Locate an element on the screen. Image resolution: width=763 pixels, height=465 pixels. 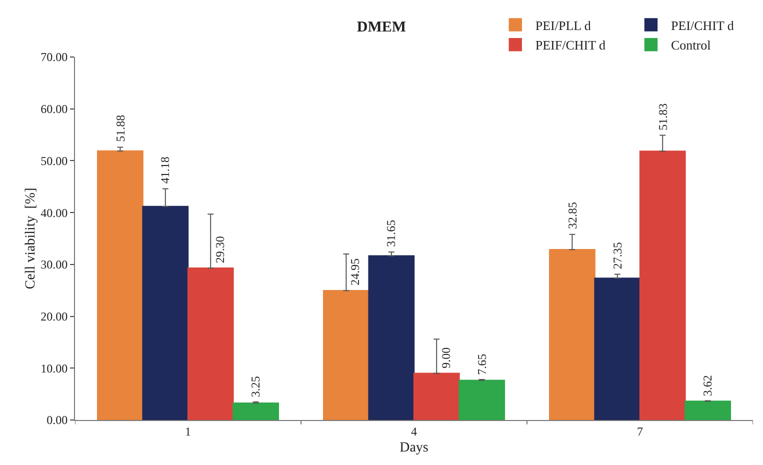
y-tick-label: 20.00 is located at coordinates (54, 316).